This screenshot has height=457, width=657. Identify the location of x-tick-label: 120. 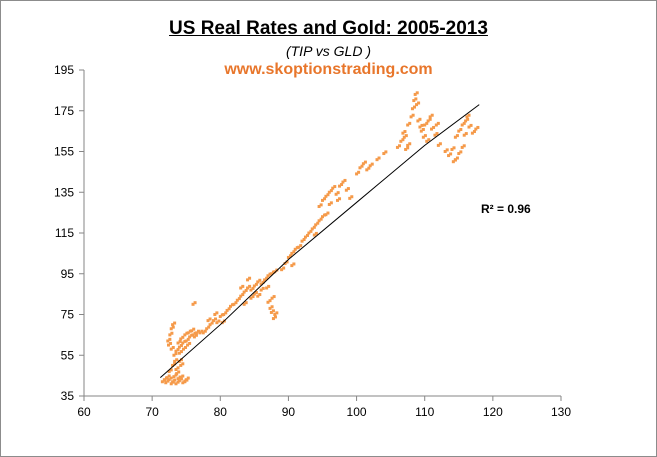
(493, 412).